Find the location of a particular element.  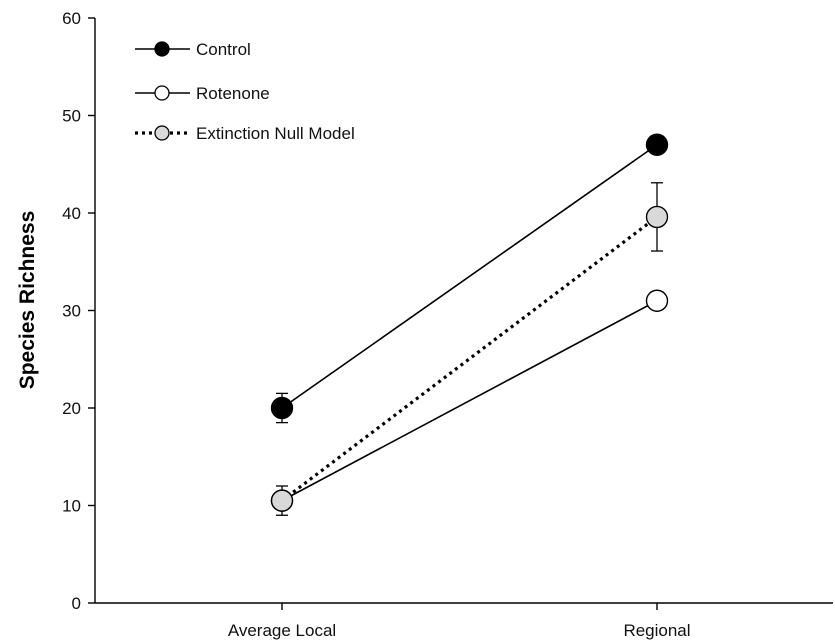

y-tick-label: 40 is located at coordinates (71, 213).